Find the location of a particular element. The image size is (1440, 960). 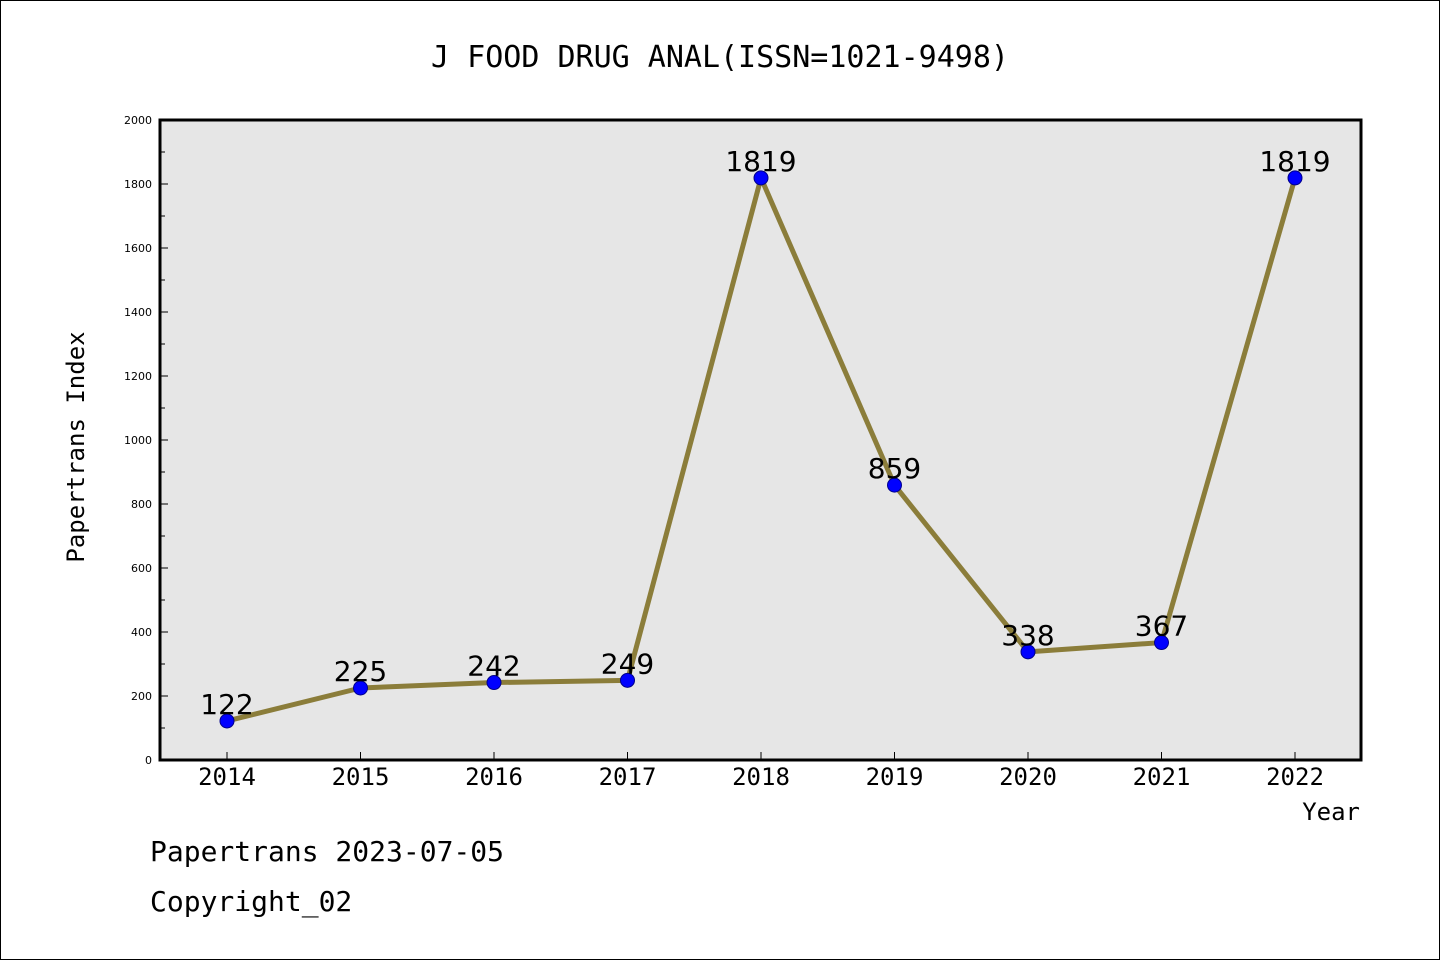

x-tick-label: 2018 is located at coordinates (761, 777).